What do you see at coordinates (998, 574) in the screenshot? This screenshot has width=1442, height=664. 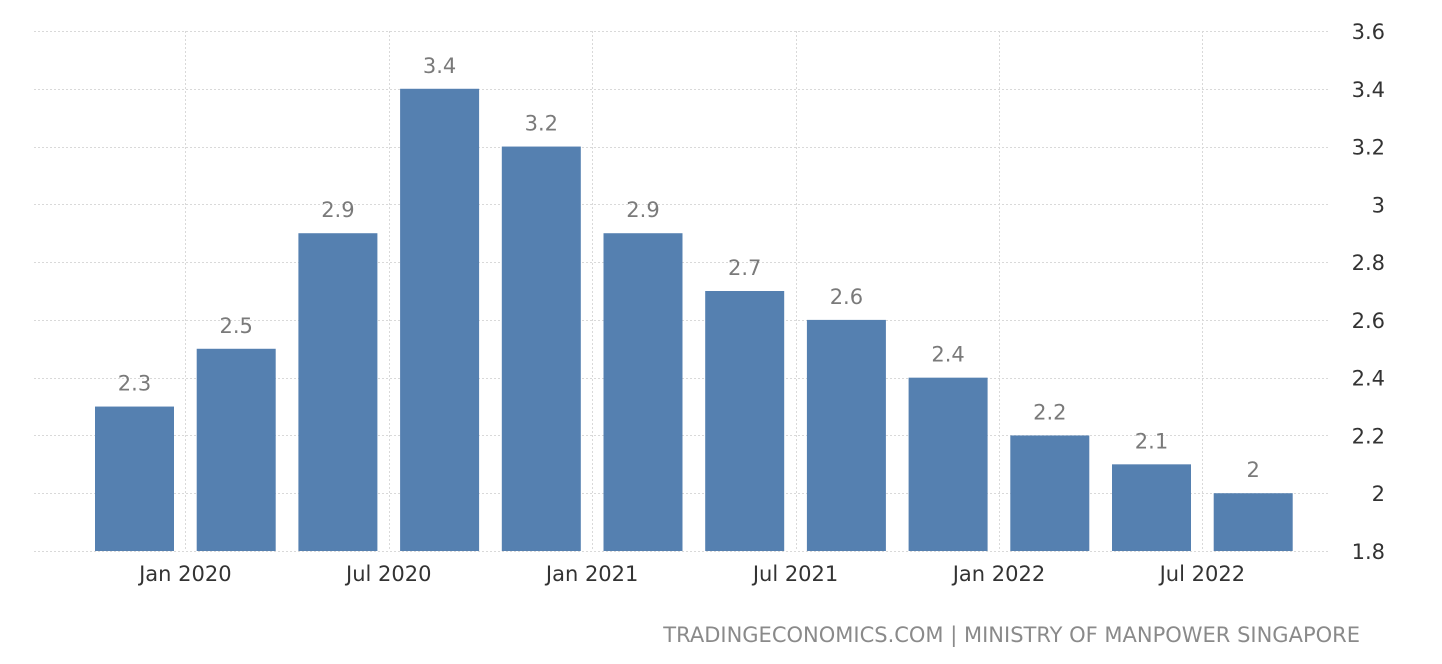 I see `x-tick-label: Jan 2022` at bounding box center [998, 574].